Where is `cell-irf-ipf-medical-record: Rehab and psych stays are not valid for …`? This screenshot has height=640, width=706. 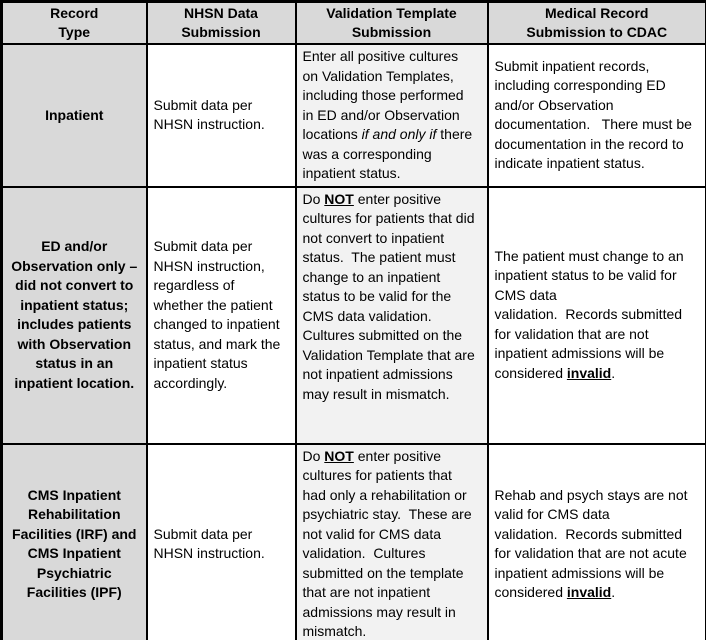 cell-irf-ipf-medical-record: Rehab and psych stays are not valid for … is located at coordinates (596, 541).